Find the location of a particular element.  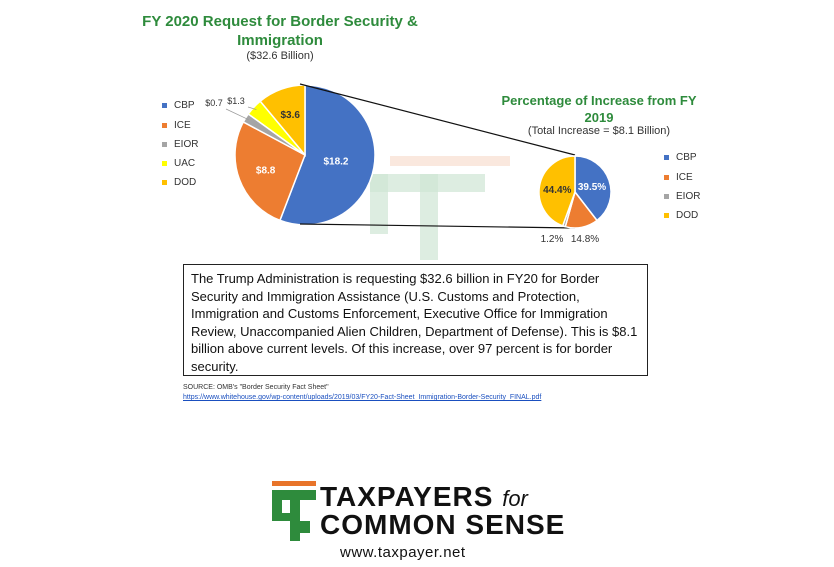

brand-url: www.taxpayer.net is located at coordinates (403, 552).